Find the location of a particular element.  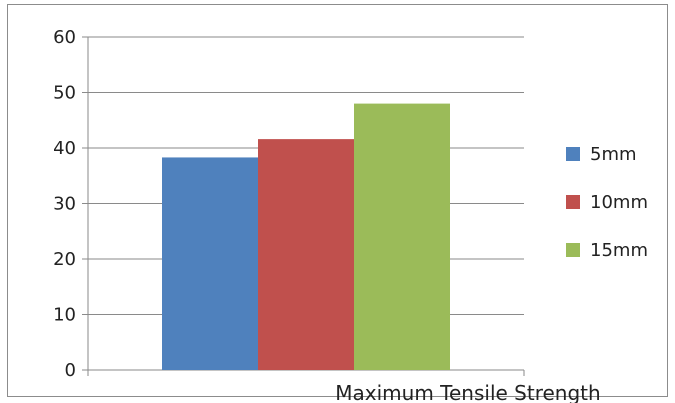

legend-swatch-15mm is located at coordinates (573, 250).